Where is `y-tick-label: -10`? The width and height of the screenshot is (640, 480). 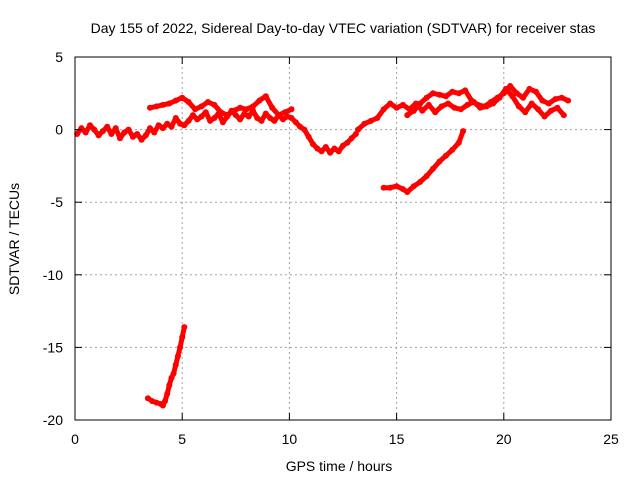
y-tick-label: -10 is located at coordinates (53, 275).